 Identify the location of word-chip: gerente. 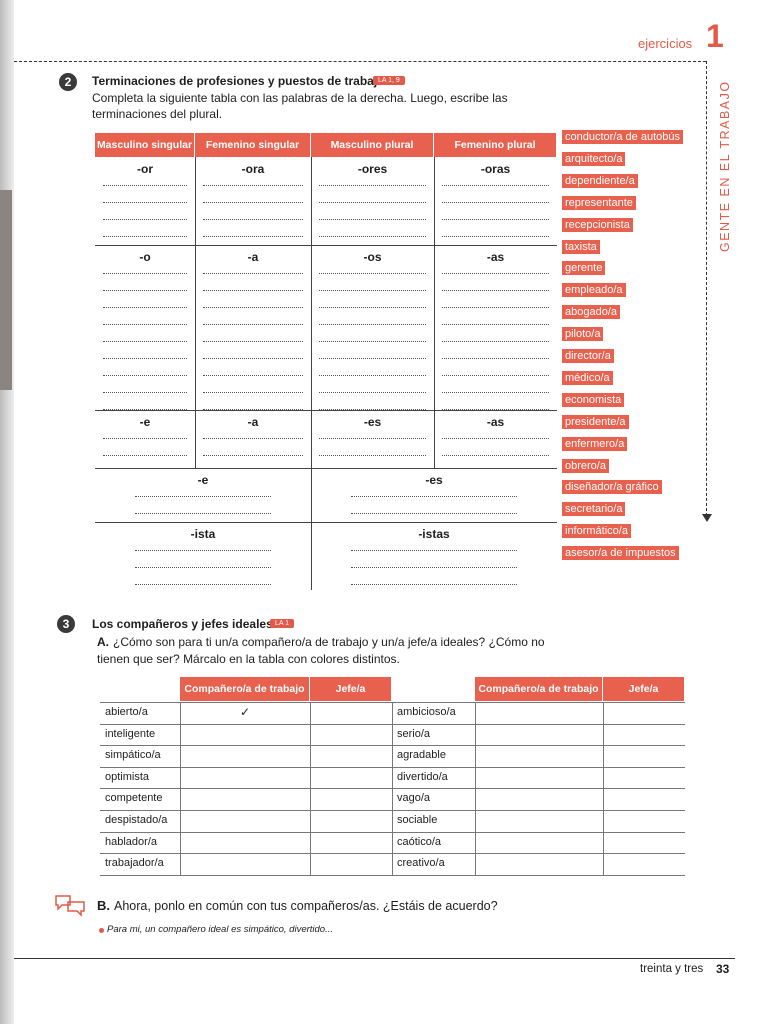
(584, 268).